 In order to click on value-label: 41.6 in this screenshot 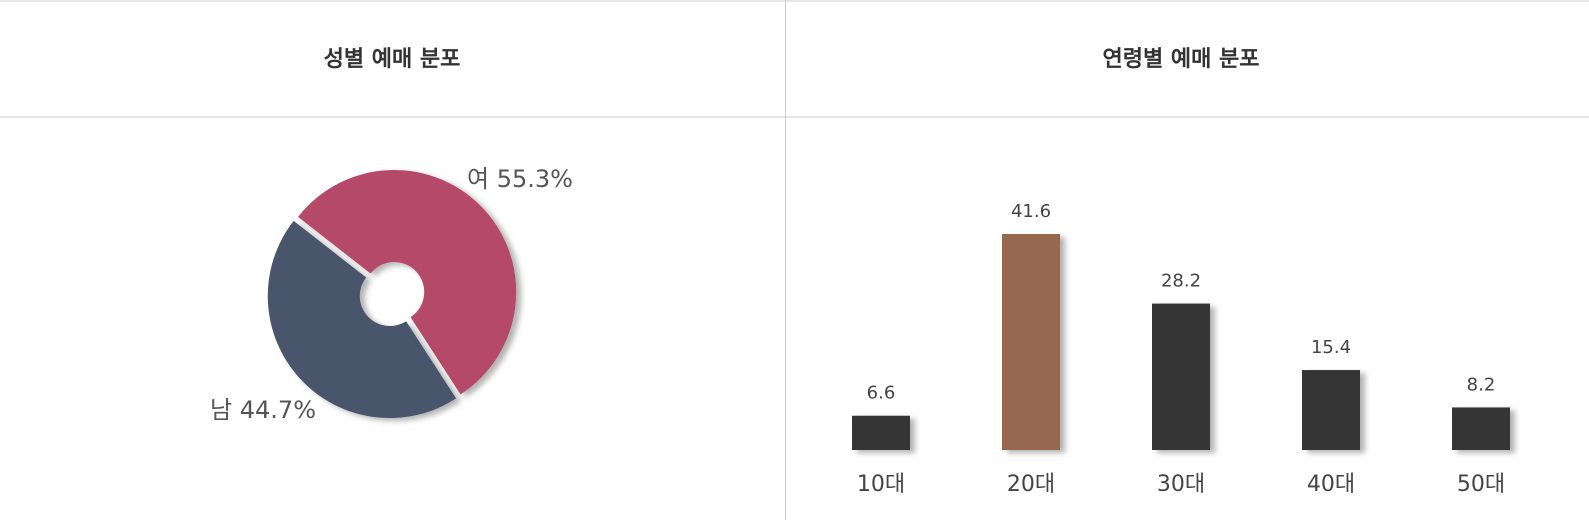, I will do `click(1031, 211)`.